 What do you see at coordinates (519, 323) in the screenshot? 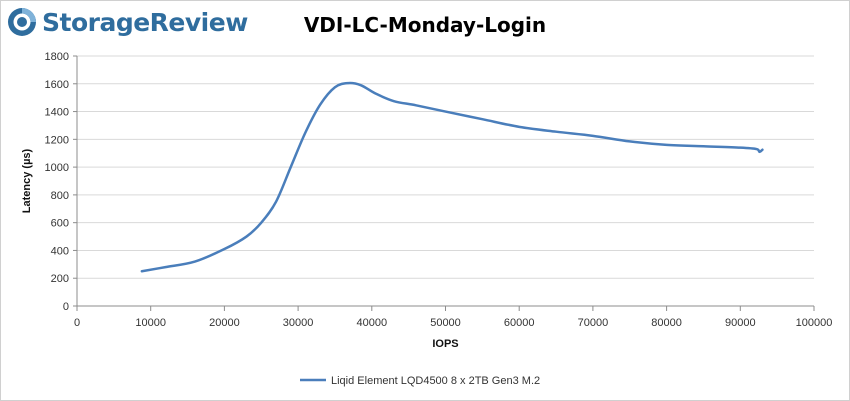
I see `x-tick-label: 60000` at bounding box center [519, 323].